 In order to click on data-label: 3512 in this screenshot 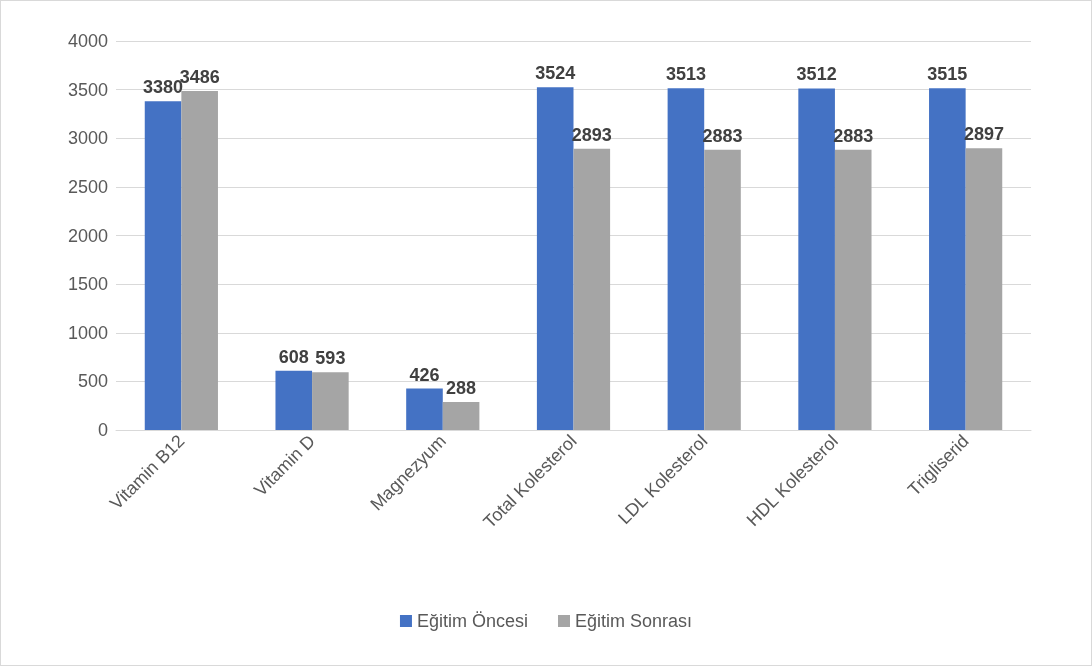, I will do `click(816, 74)`.